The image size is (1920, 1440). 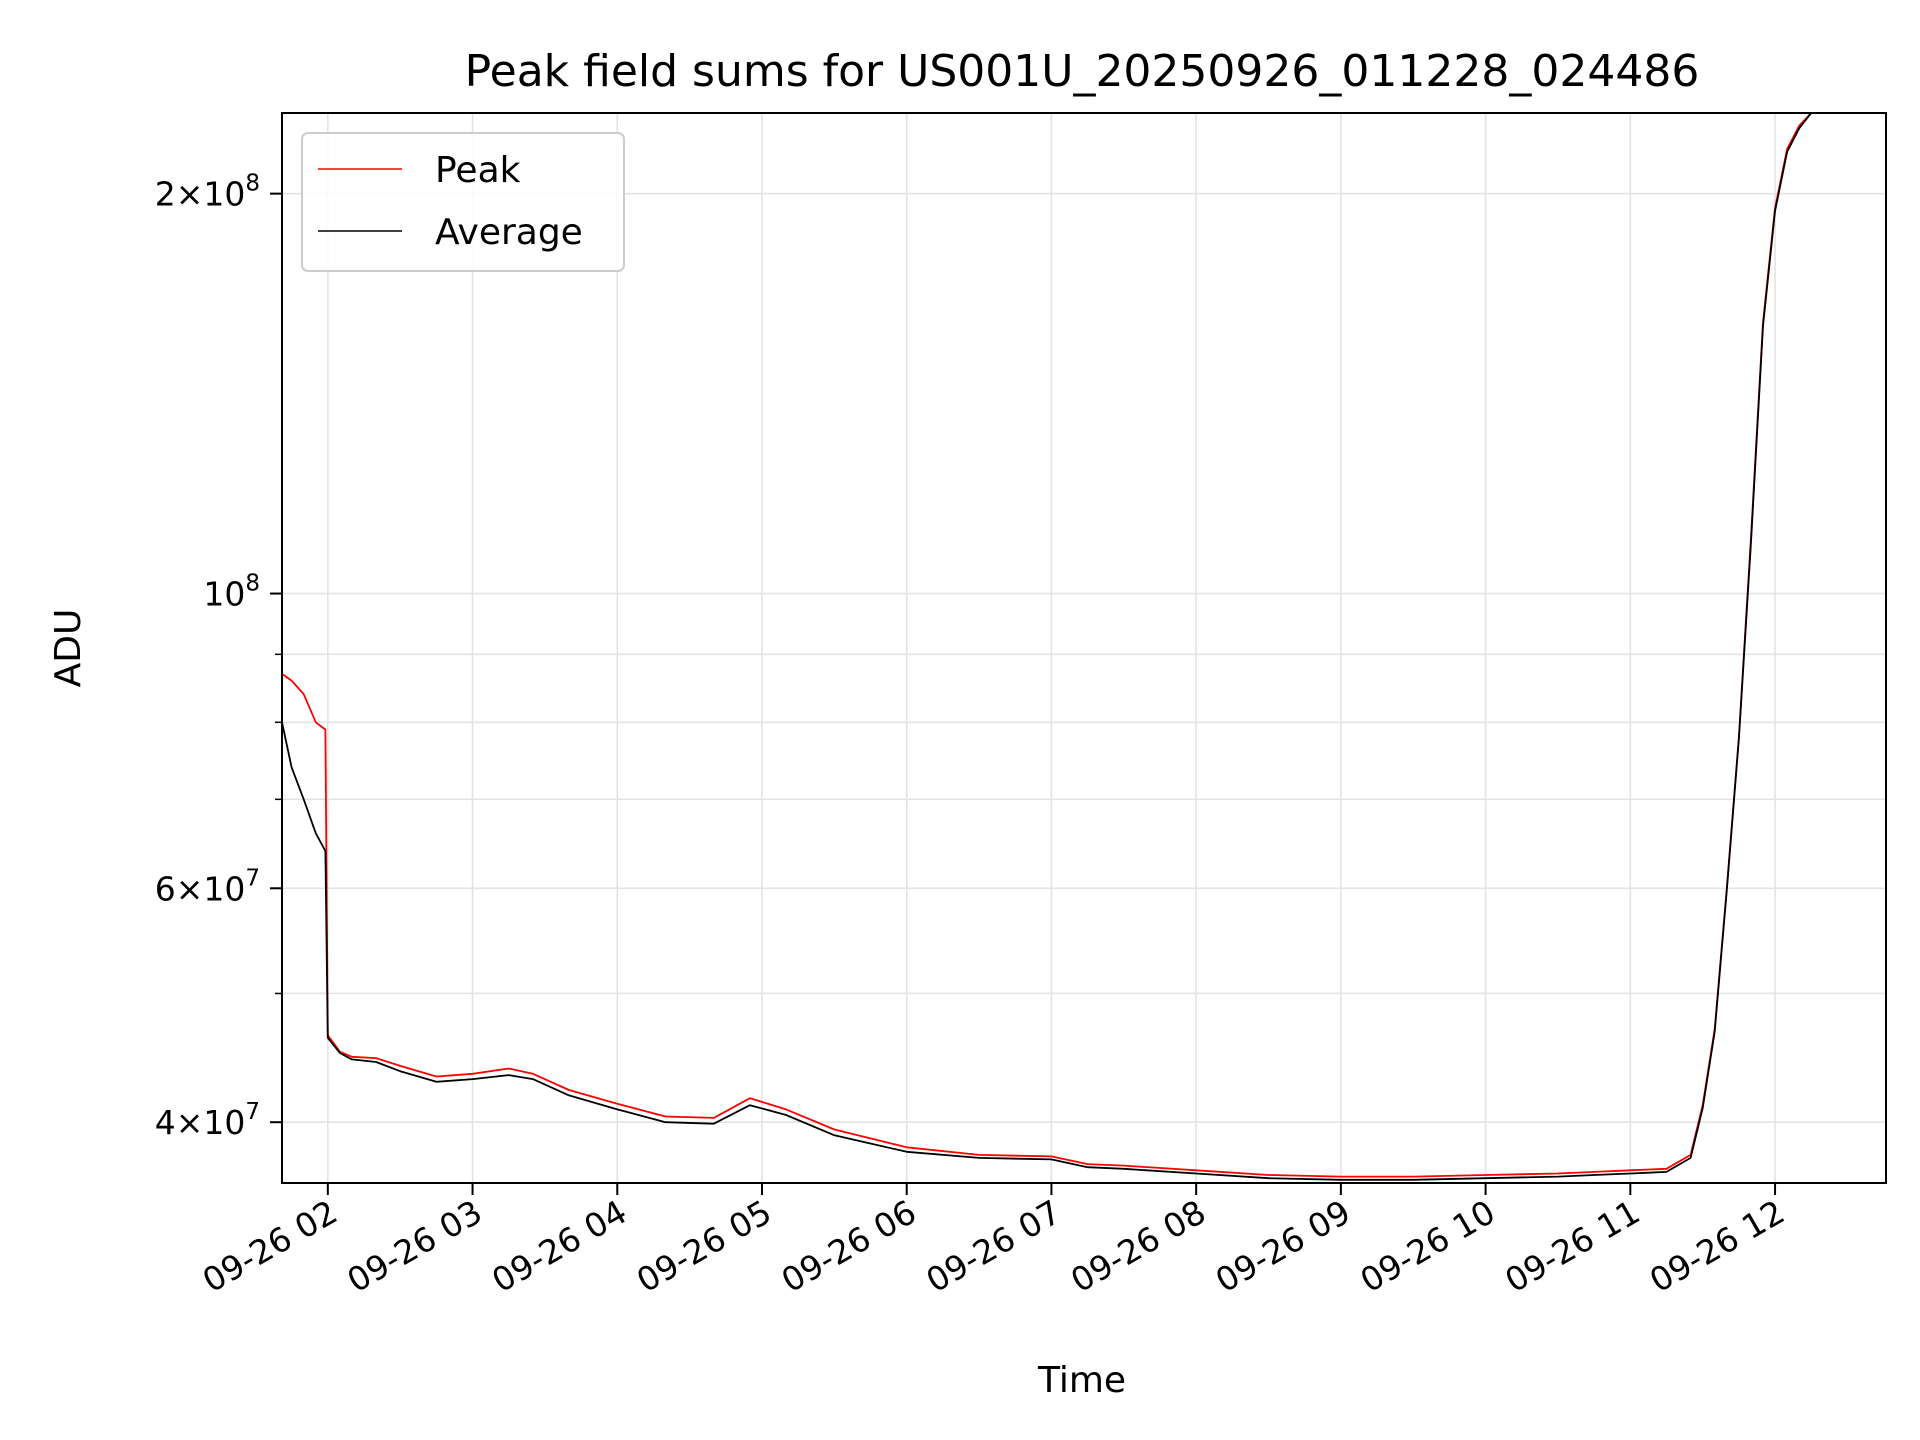 What do you see at coordinates (509, 232) in the screenshot?
I see `legend-label-average: Average` at bounding box center [509, 232].